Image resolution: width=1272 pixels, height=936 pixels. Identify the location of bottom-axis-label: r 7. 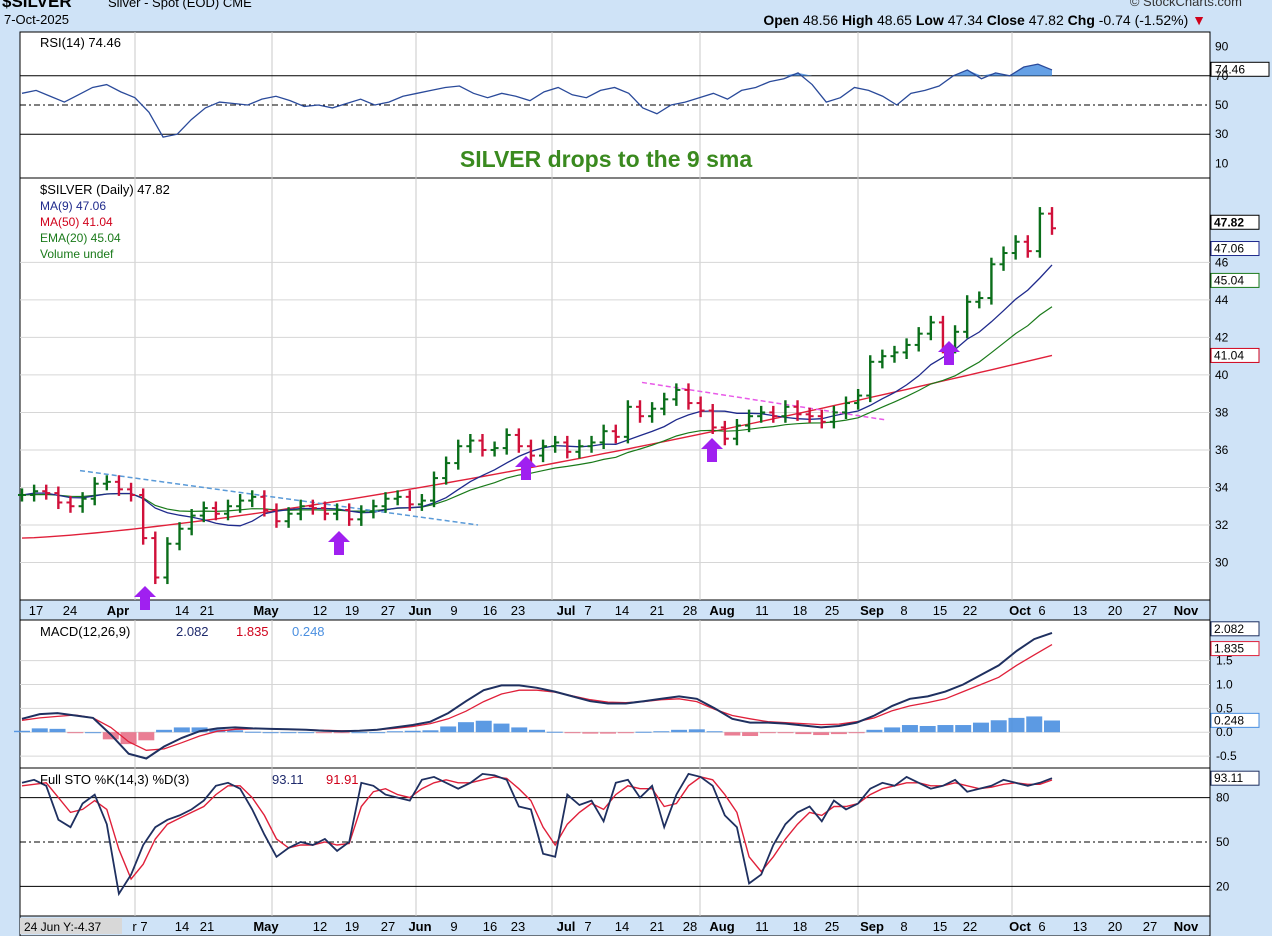
(139, 926).